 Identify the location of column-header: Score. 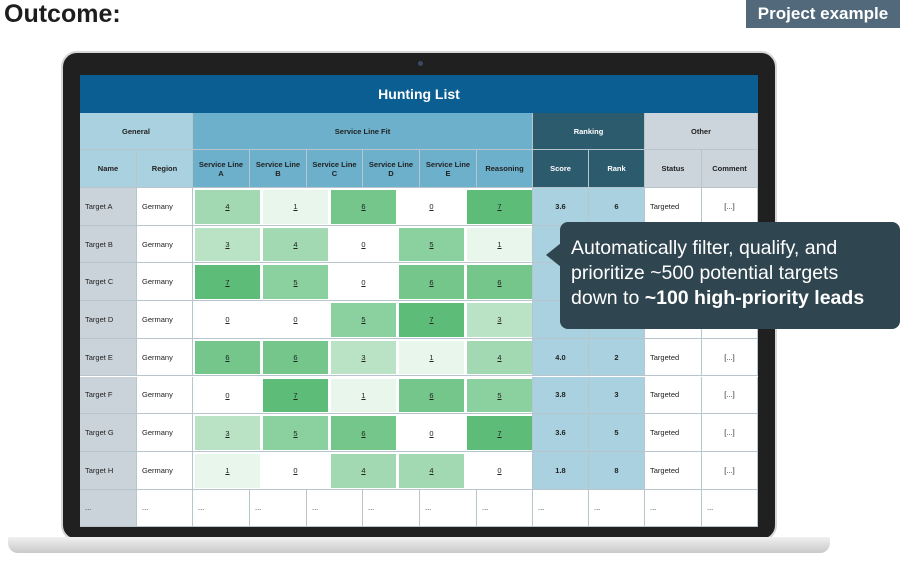
(561, 169).